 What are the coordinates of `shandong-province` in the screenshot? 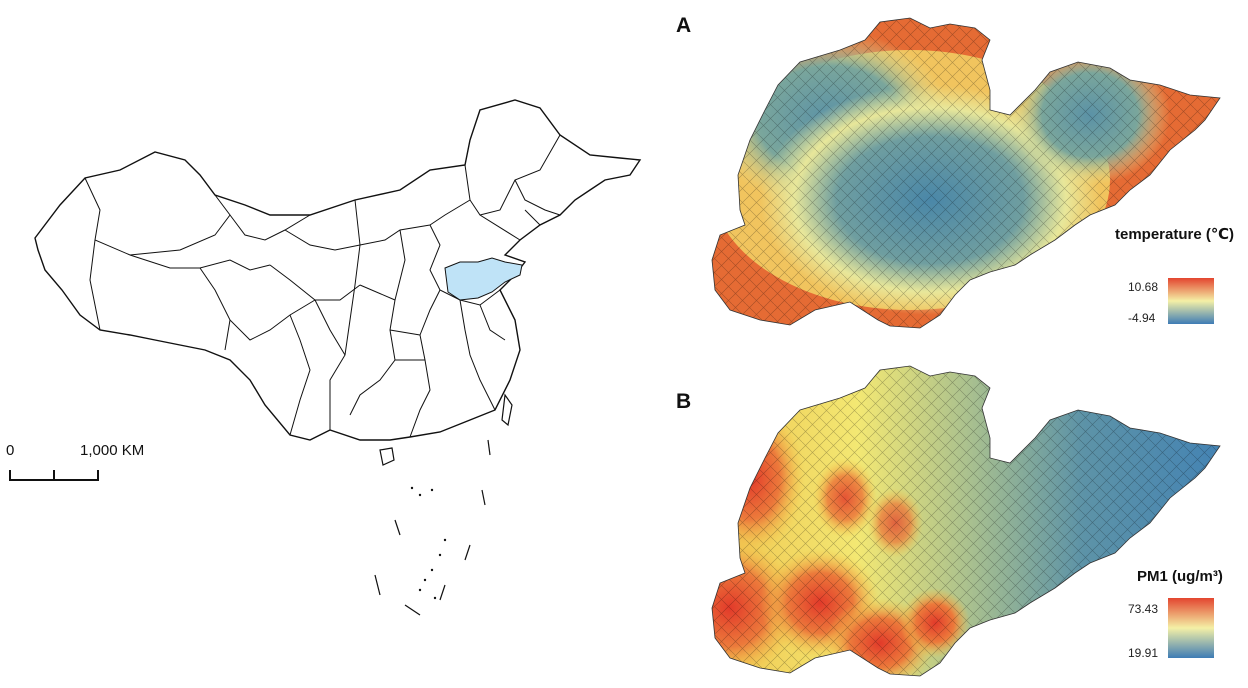 It's located at (483, 279).